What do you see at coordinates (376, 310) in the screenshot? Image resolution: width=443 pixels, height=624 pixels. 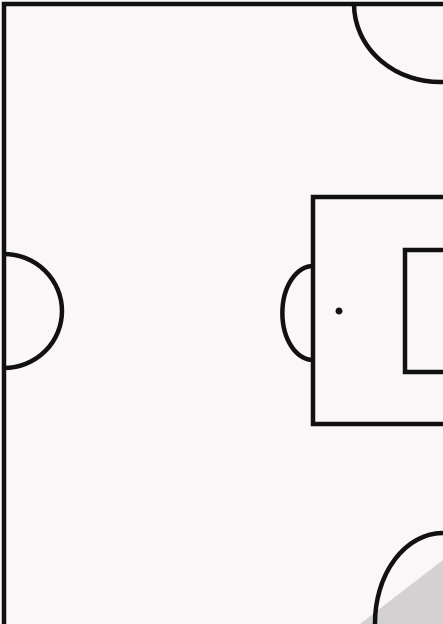 I see `penalty-area` at bounding box center [376, 310].